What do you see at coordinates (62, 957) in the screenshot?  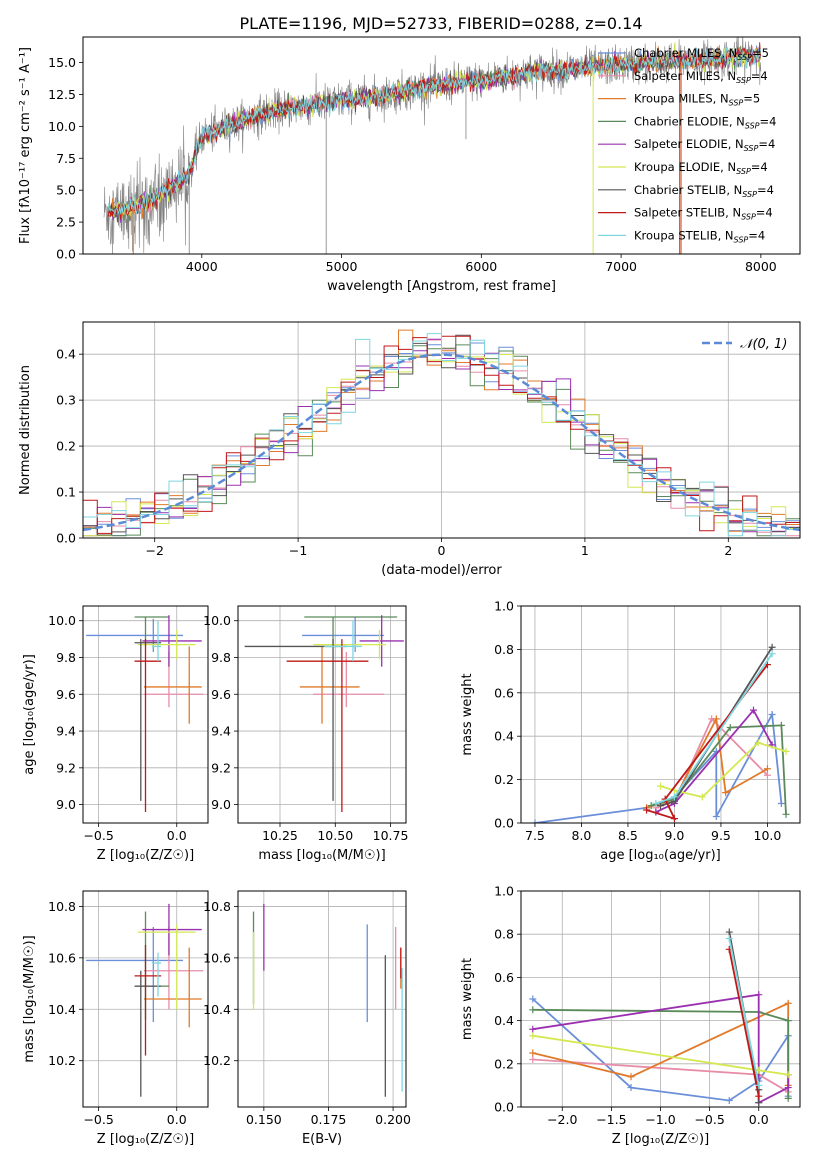 I see `y-tick-label: 10.6` at bounding box center [62, 957].